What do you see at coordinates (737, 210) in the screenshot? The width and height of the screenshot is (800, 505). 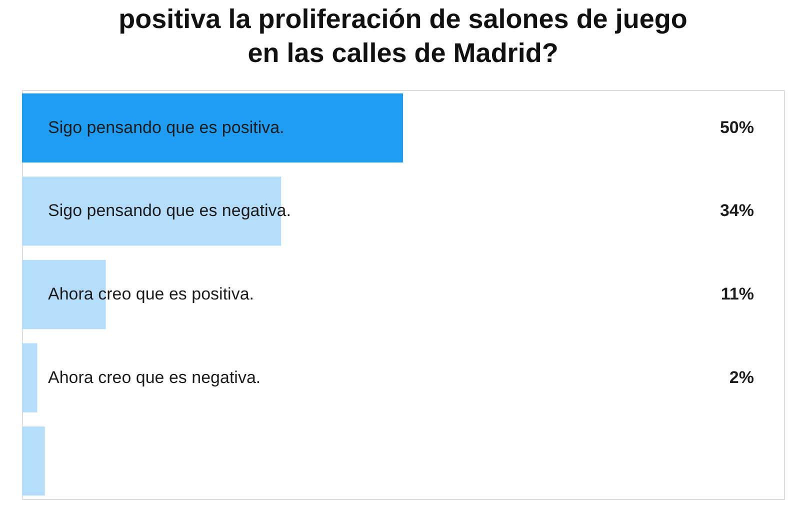 I see `data-label: 34%` at bounding box center [737, 210].